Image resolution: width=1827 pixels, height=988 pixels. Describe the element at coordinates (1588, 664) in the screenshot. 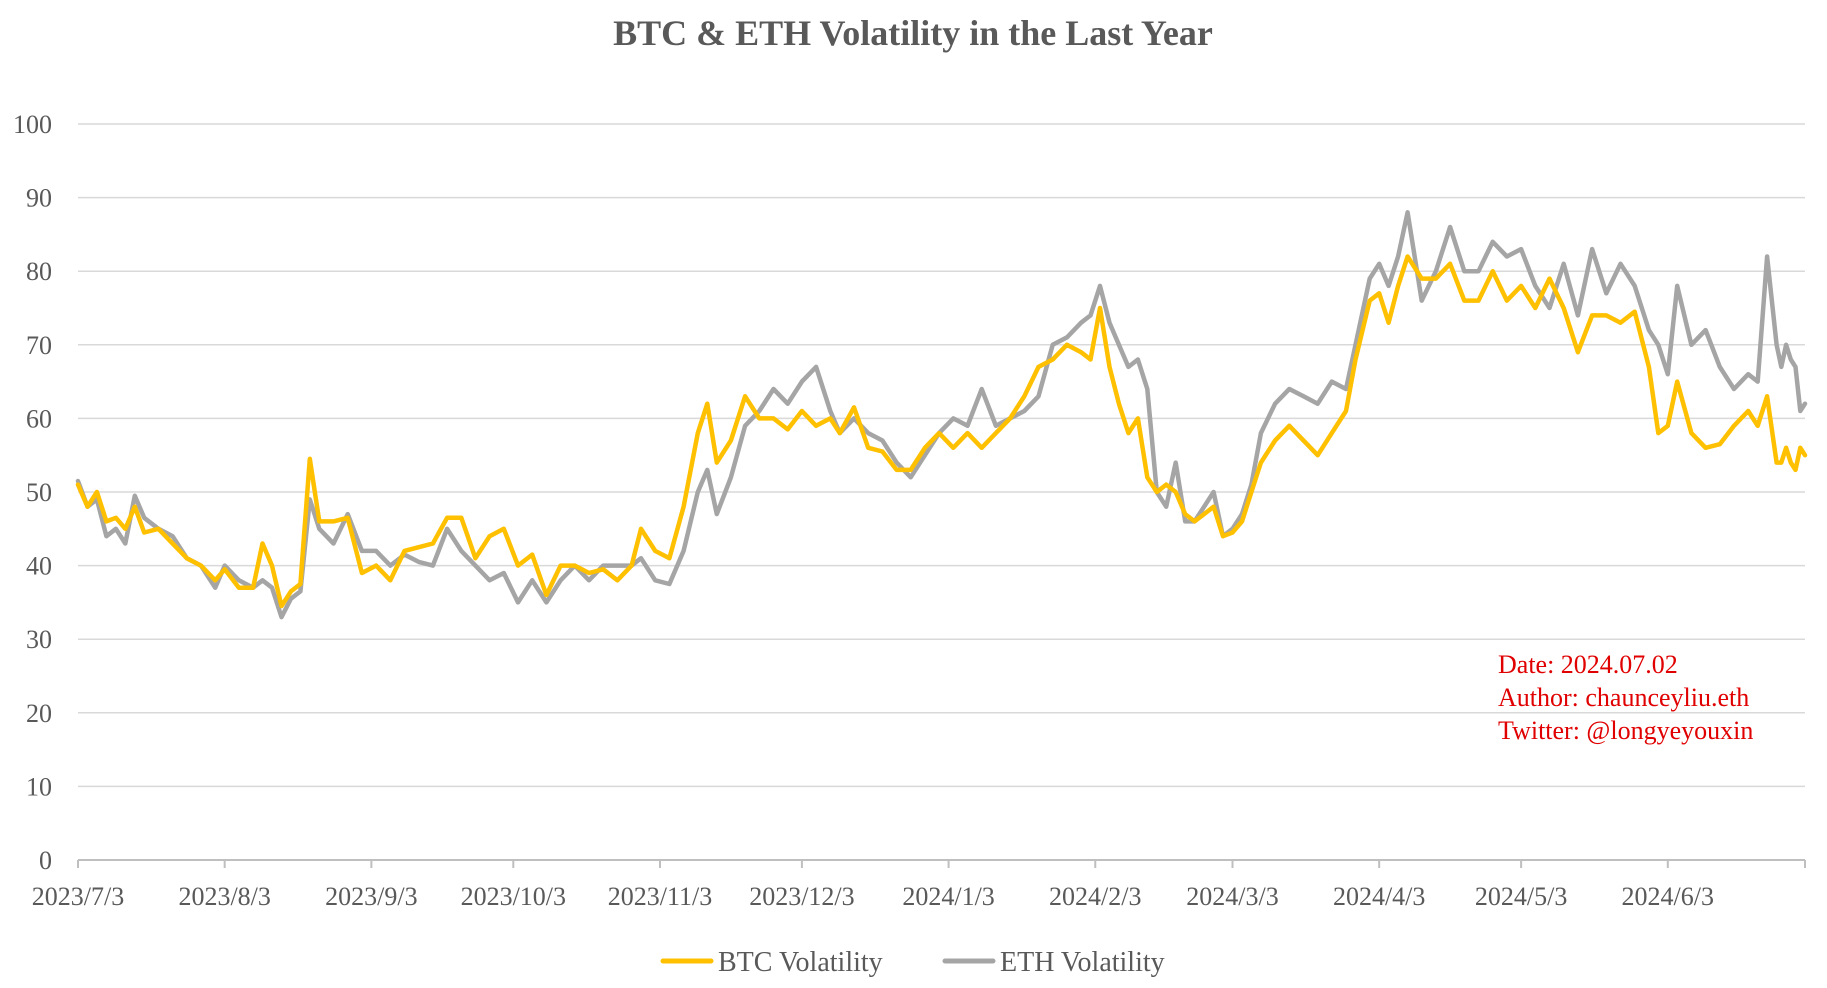

I see `annotation-text: Date: 2024.07.02` at that location.